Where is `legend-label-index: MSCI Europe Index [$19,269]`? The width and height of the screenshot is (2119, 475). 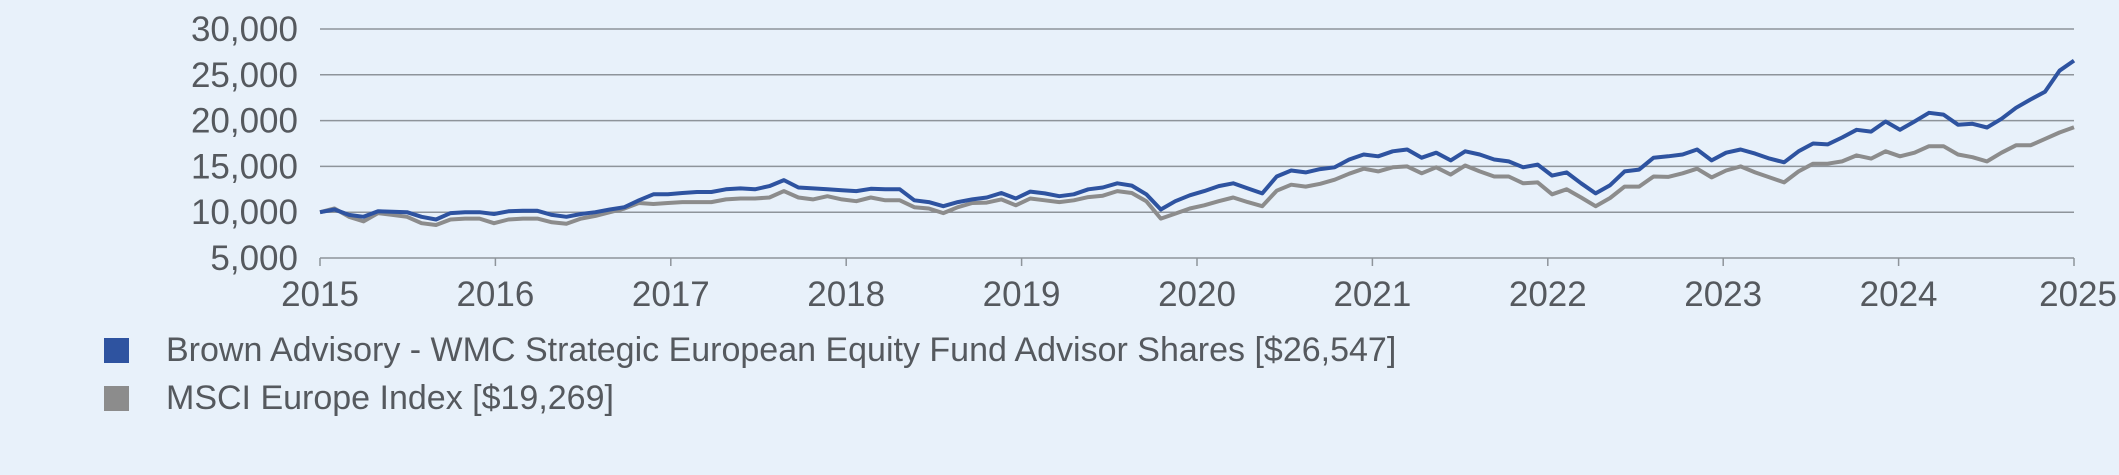 legend-label-index: MSCI Europe Index [$19,269] is located at coordinates (390, 397).